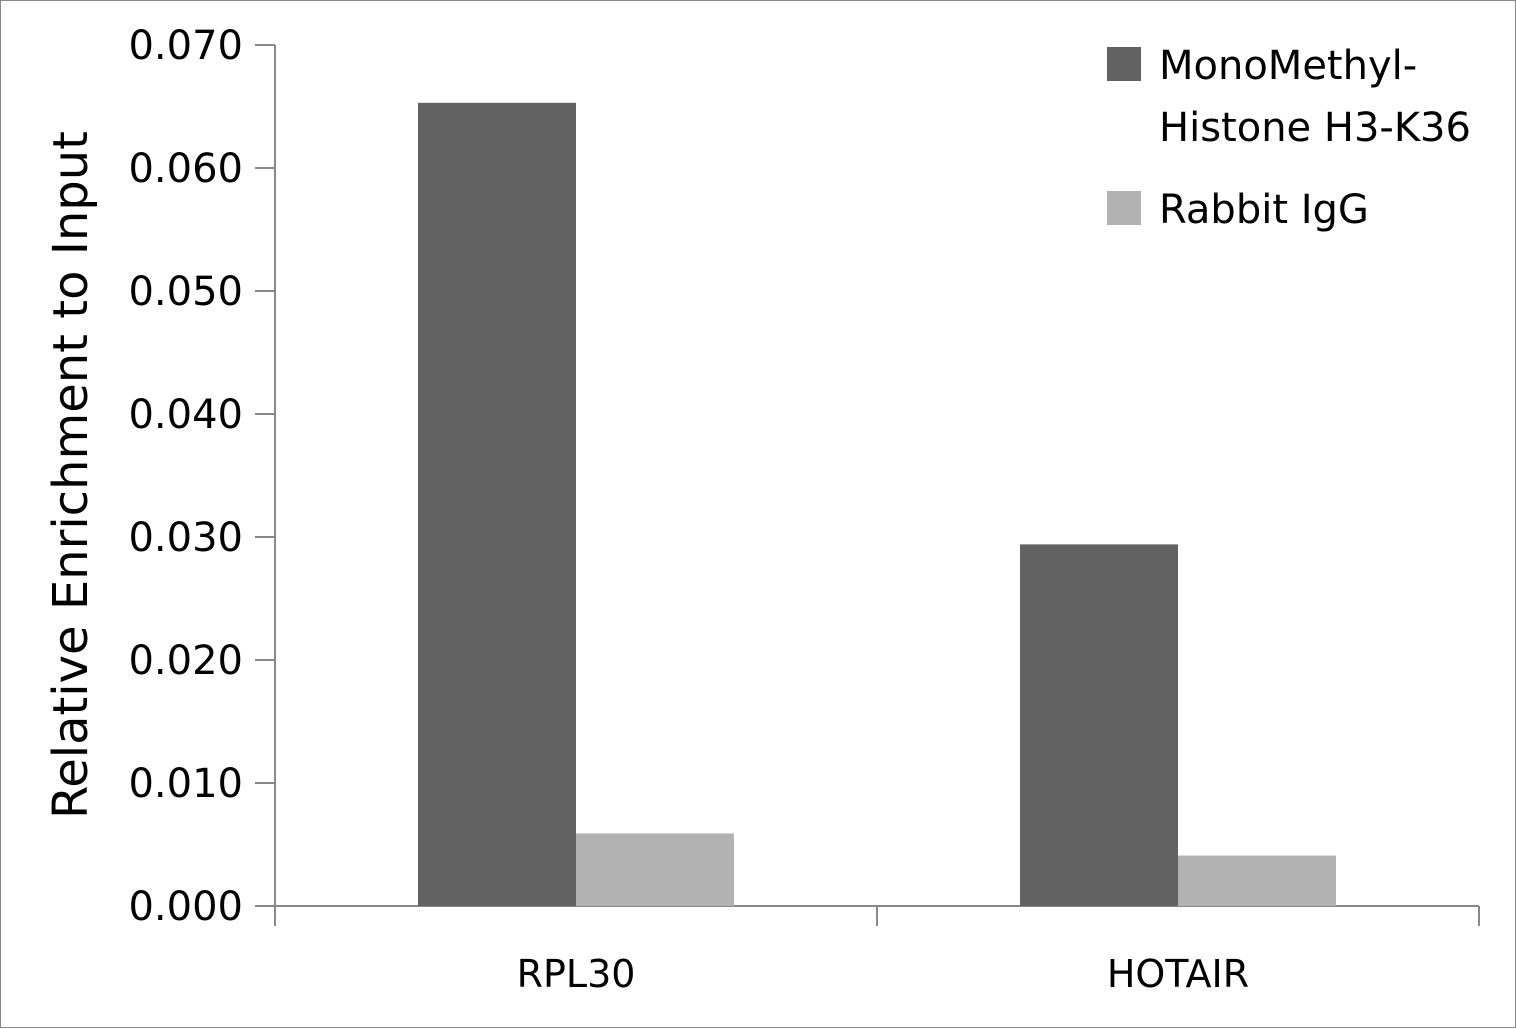 This screenshot has height=1029, width=1516. I want to click on bar-hotair-monomethyl, so click(1099, 725).